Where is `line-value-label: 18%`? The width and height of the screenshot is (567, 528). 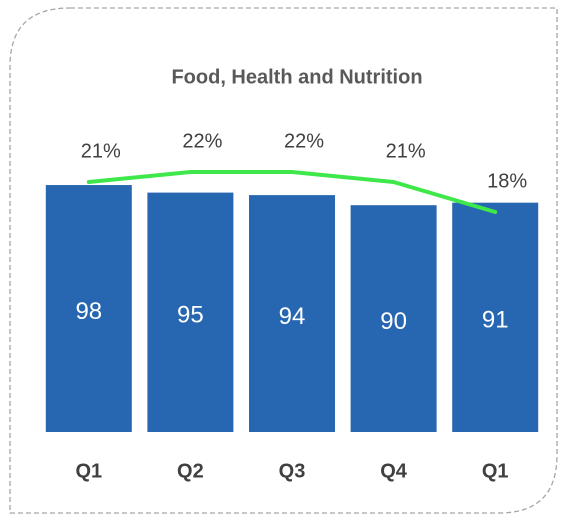 line-value-label: 18% is located at coordinates (507, 181).